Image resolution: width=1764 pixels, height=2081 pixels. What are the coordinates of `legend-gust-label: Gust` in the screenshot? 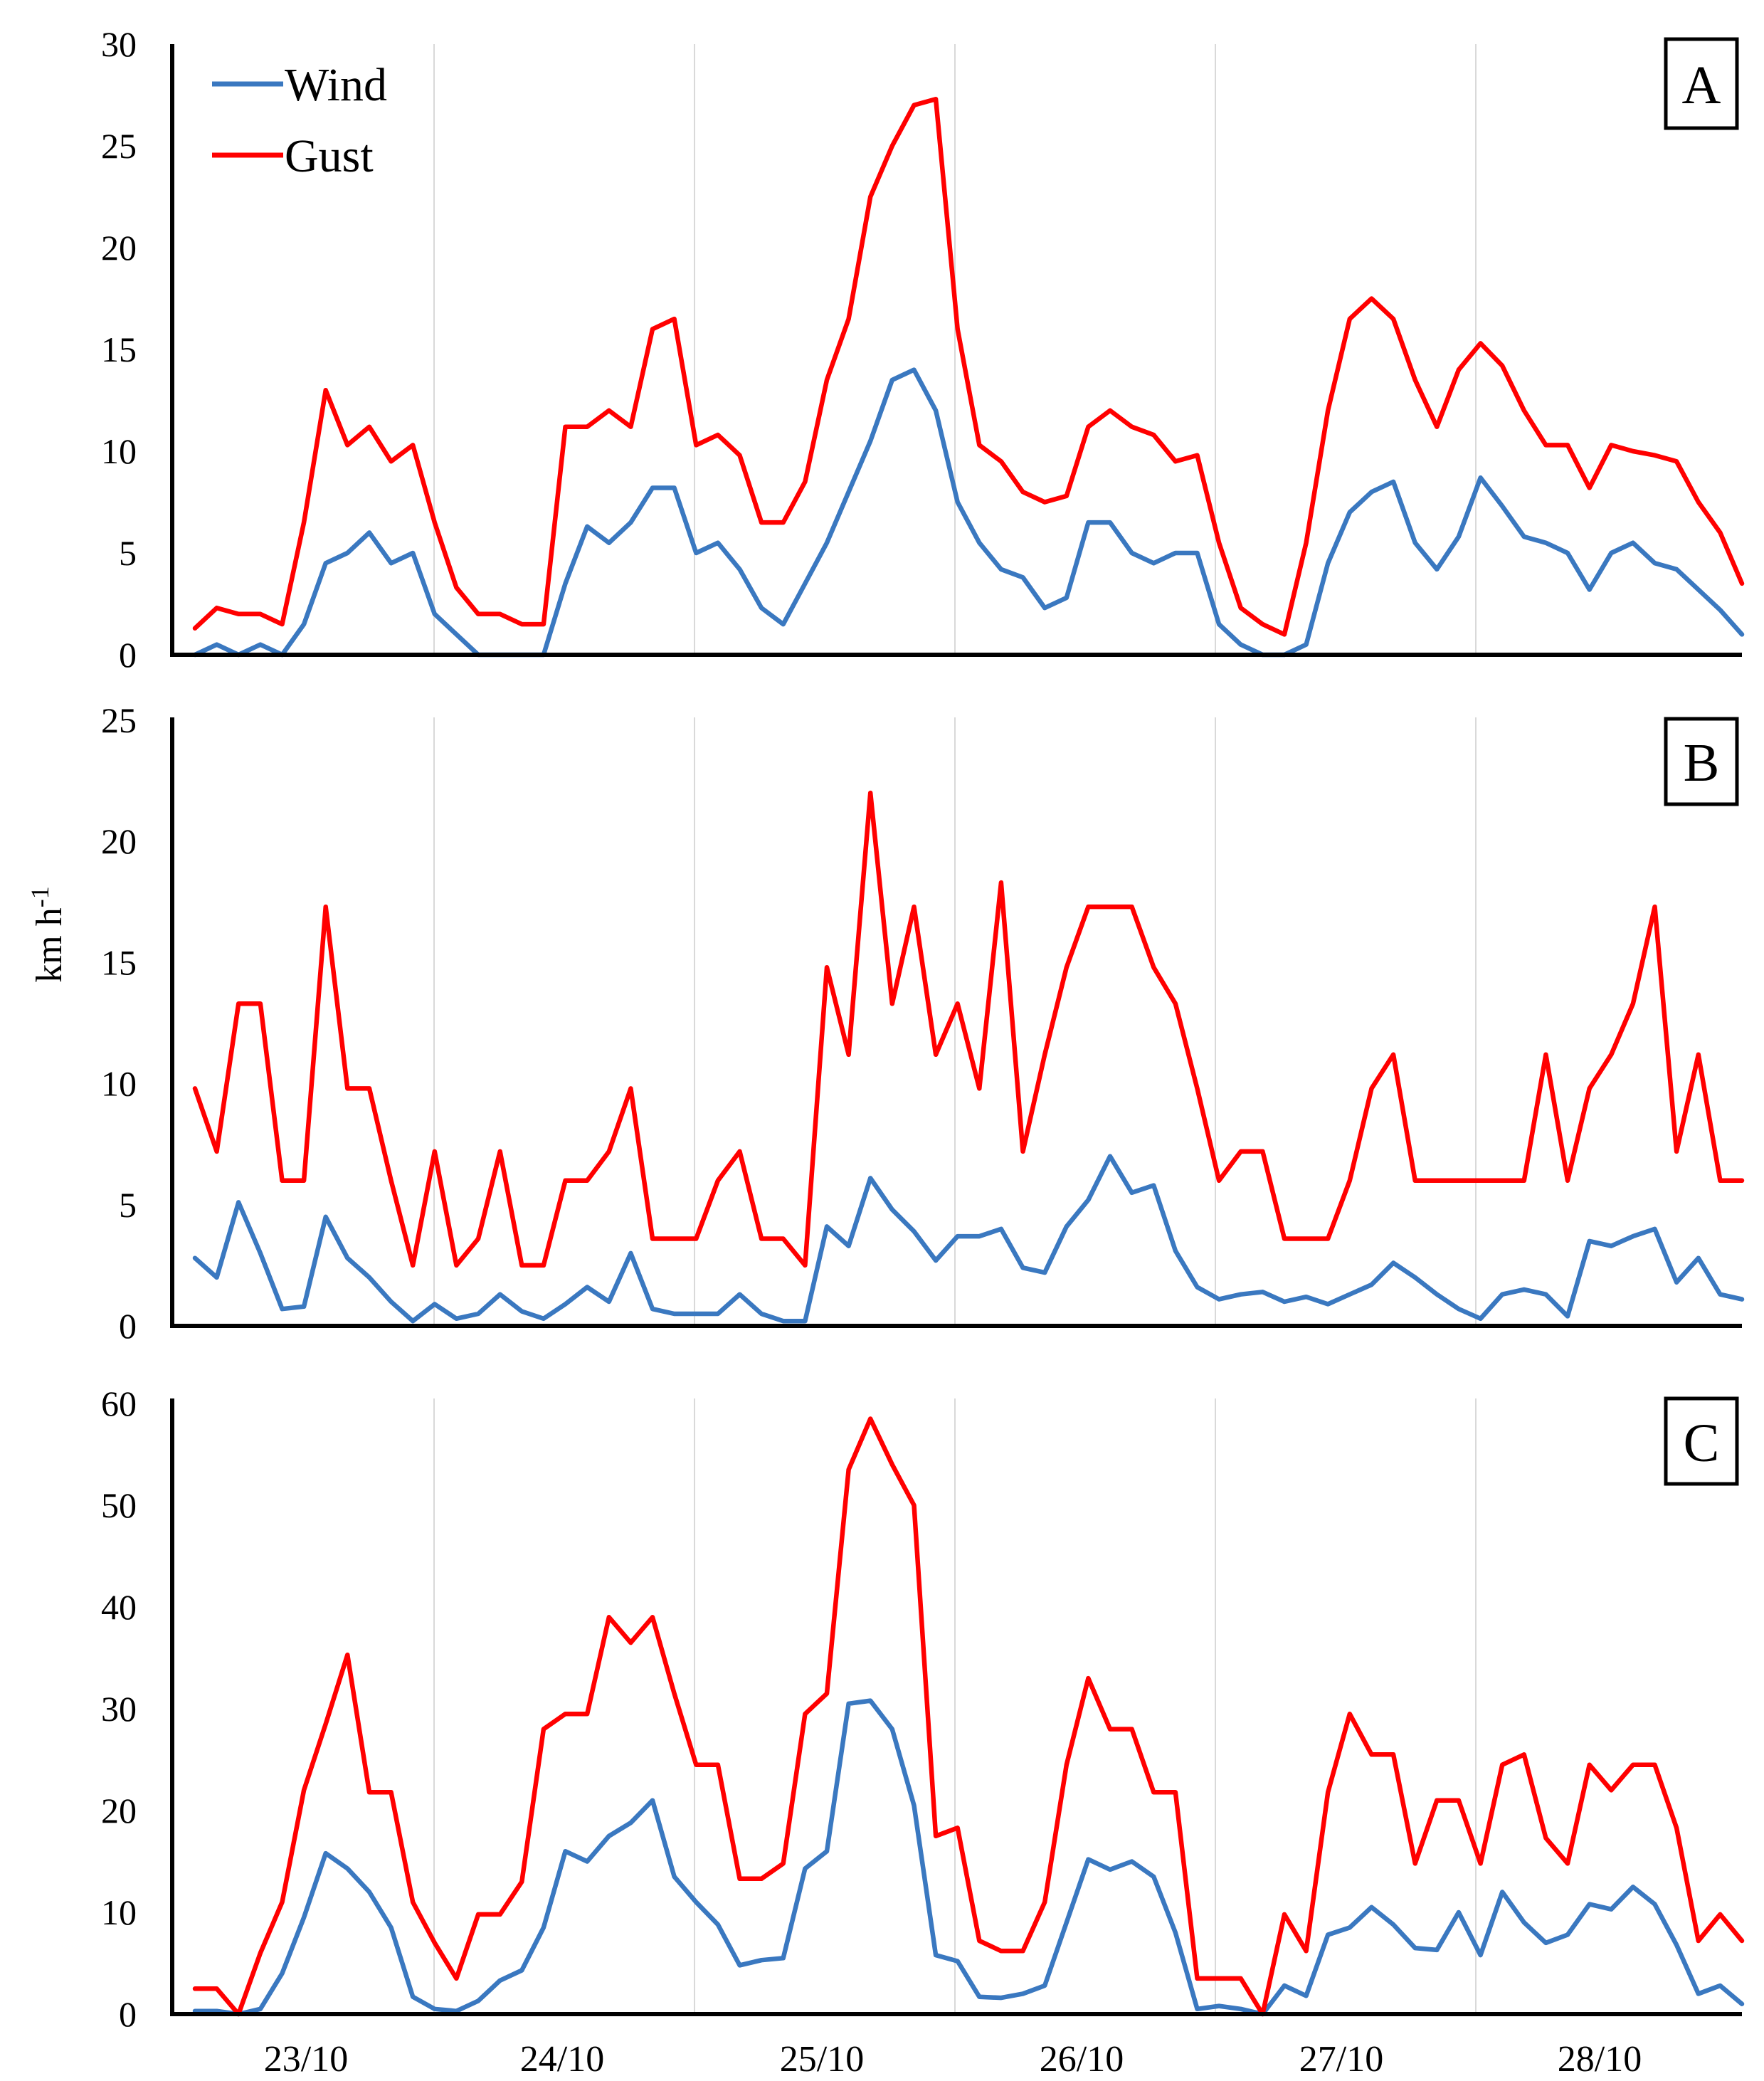 It's located at (329, 156).